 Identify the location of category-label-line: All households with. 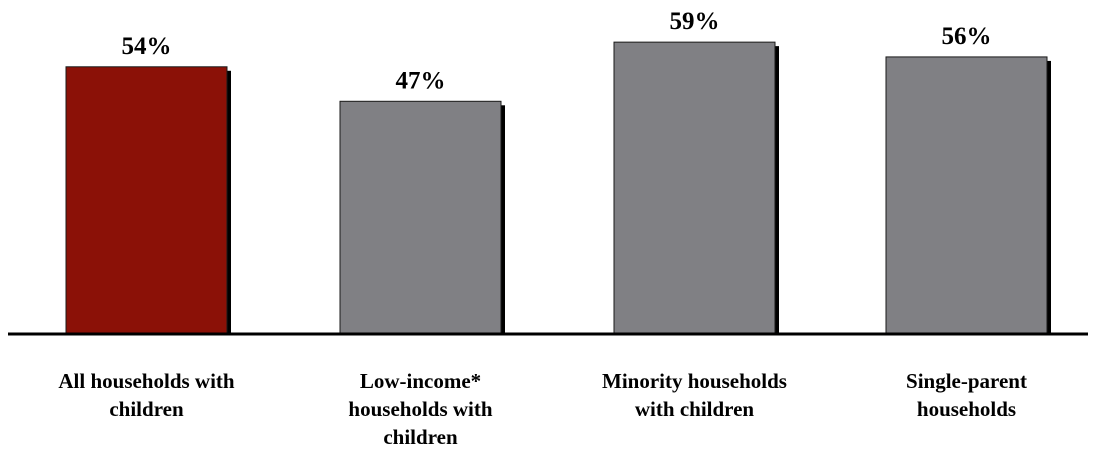
(146, 381).